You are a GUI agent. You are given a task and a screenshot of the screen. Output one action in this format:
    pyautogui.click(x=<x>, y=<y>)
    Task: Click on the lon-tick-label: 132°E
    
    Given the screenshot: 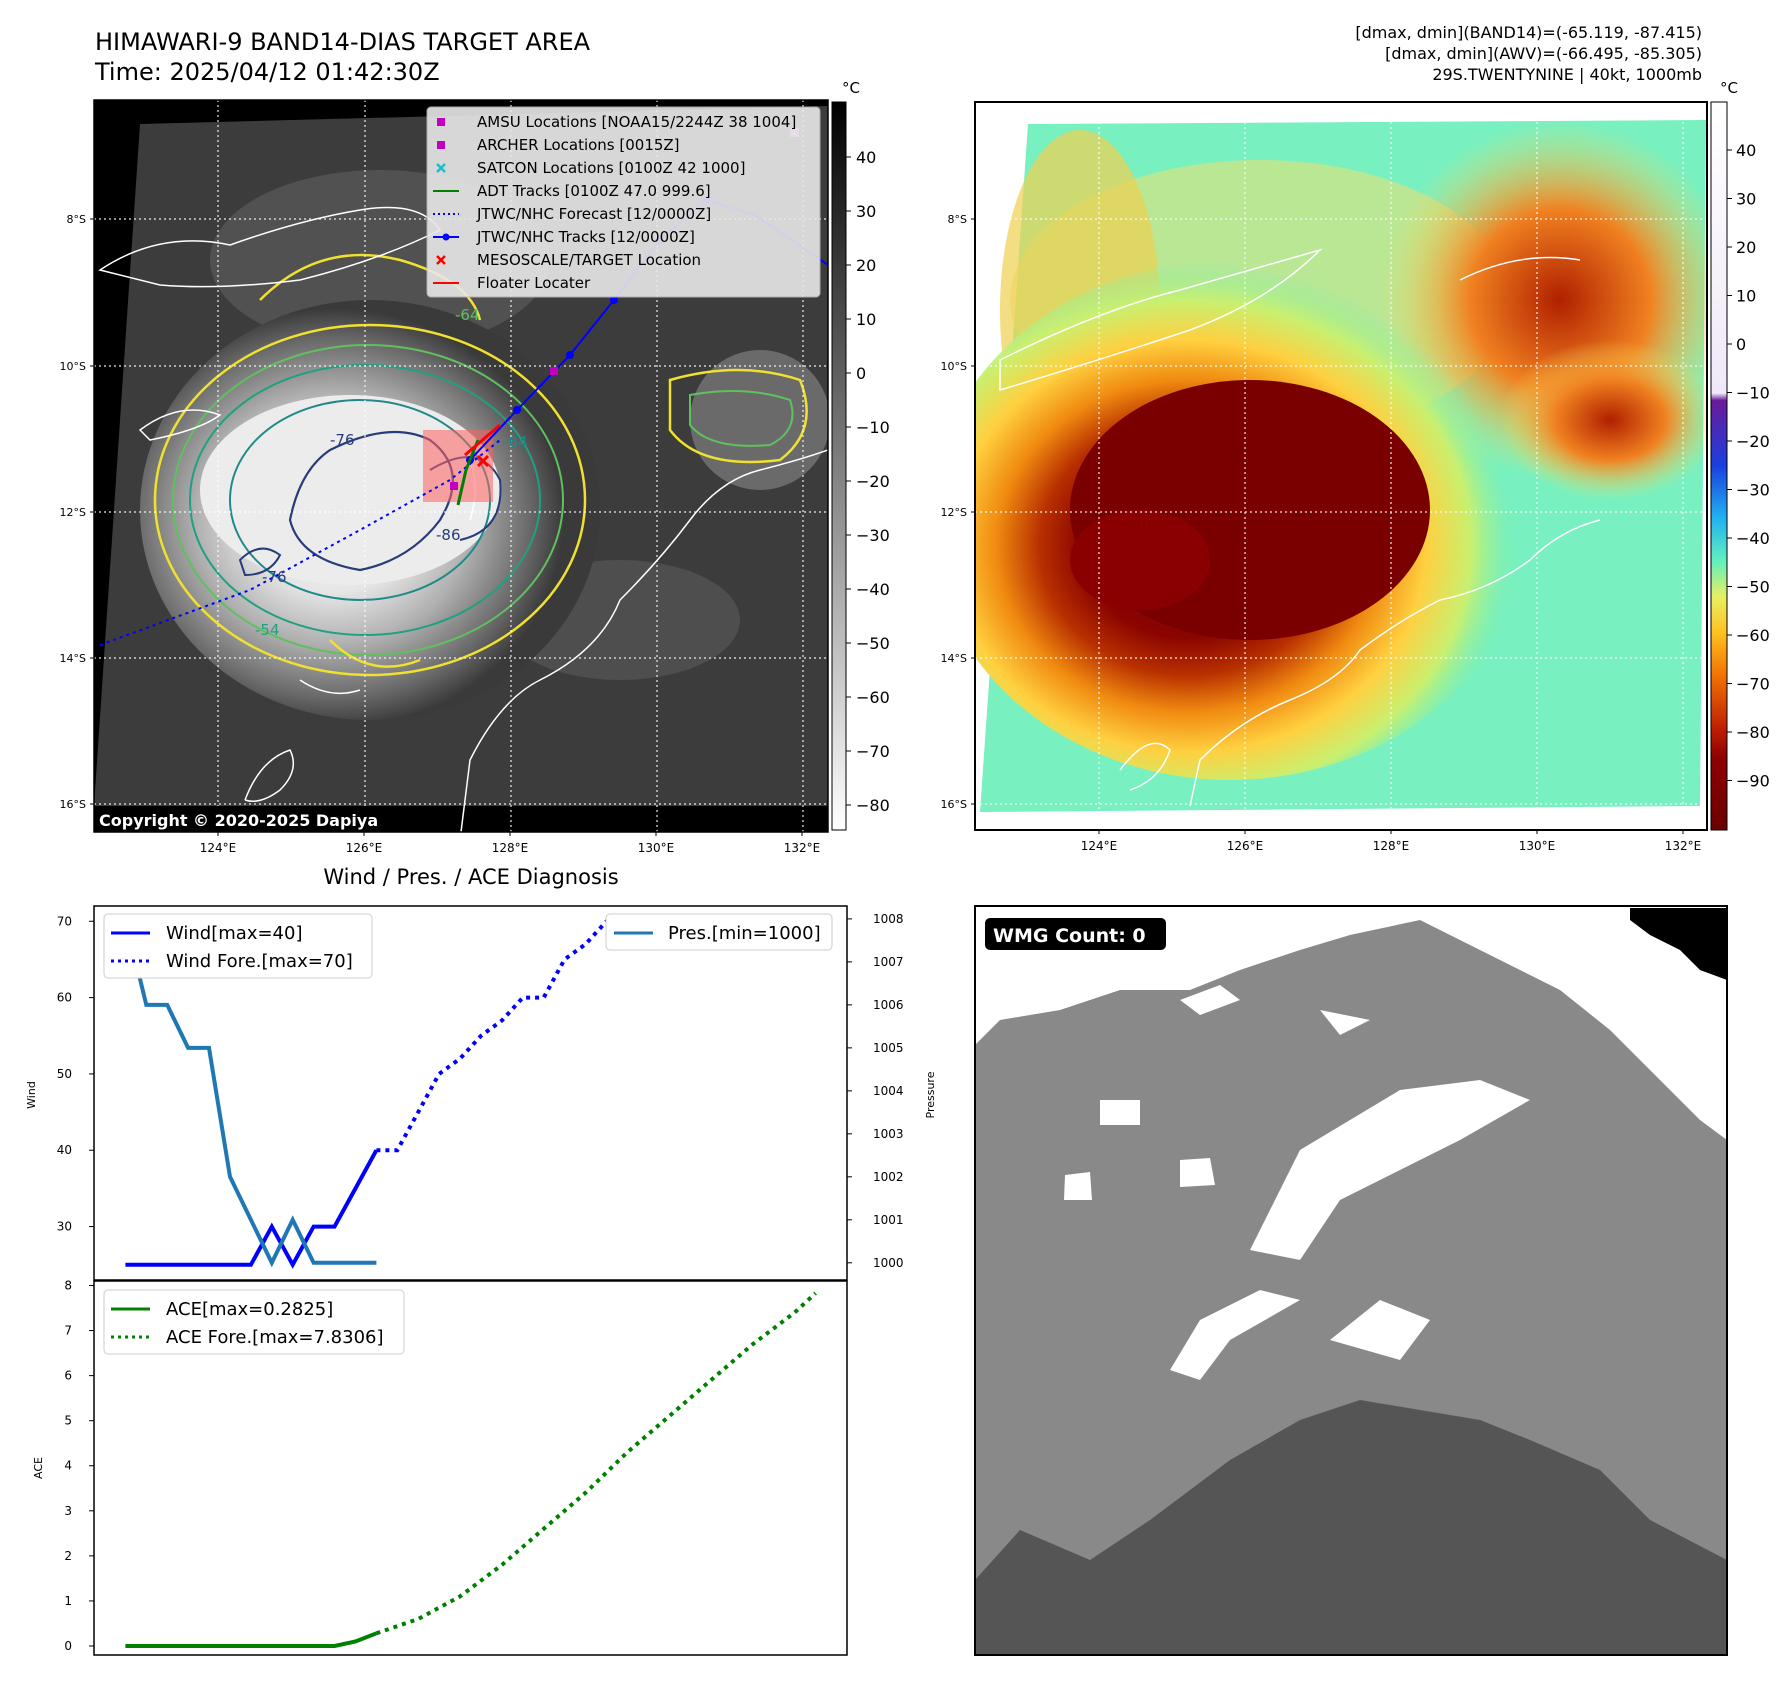 What is the action you would take?
    pyautogui.click(x=1683, y=846)
    